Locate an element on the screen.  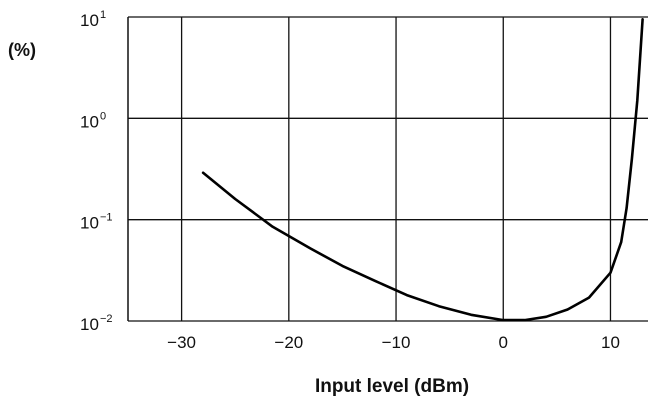
y-tick-label: 10 0 is located at coordinates (93, 120).